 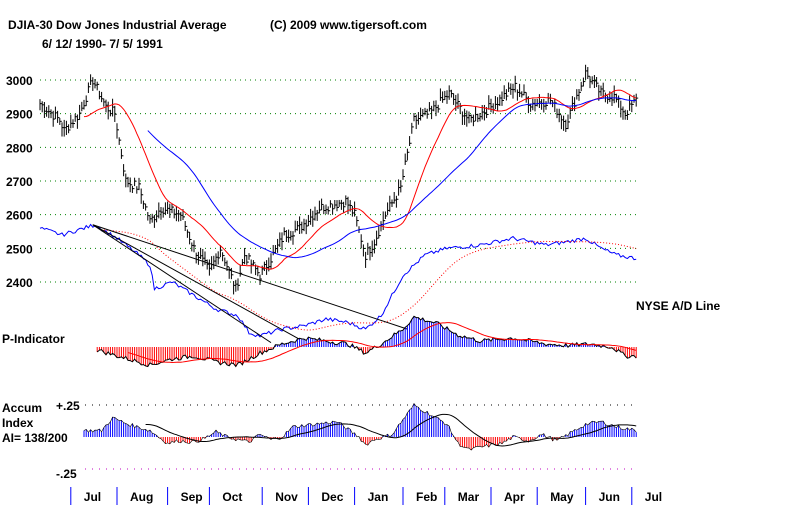 I want to click on accum-tick-minus: -.25, so click(x=66, y=474).